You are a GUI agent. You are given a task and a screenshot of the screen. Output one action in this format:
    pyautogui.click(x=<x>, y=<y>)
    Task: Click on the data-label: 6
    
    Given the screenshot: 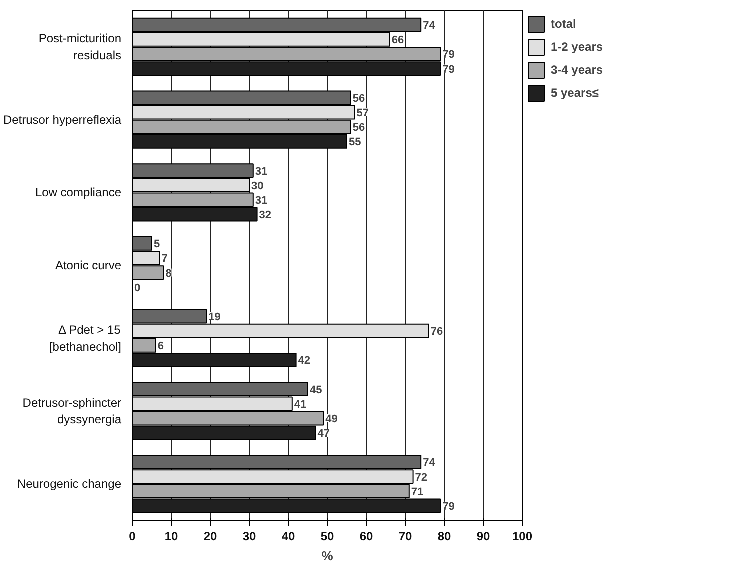 What is the action you would take?
    pyautogui.click(x=161, y=346)
    